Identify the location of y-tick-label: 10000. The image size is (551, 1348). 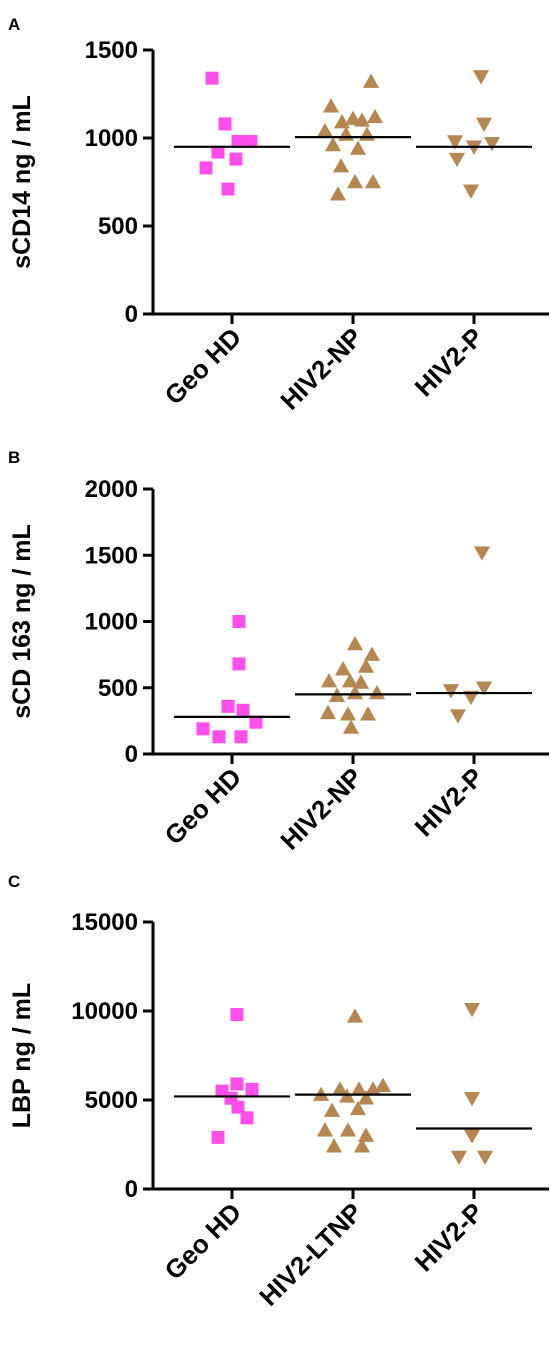
(104, 1011).